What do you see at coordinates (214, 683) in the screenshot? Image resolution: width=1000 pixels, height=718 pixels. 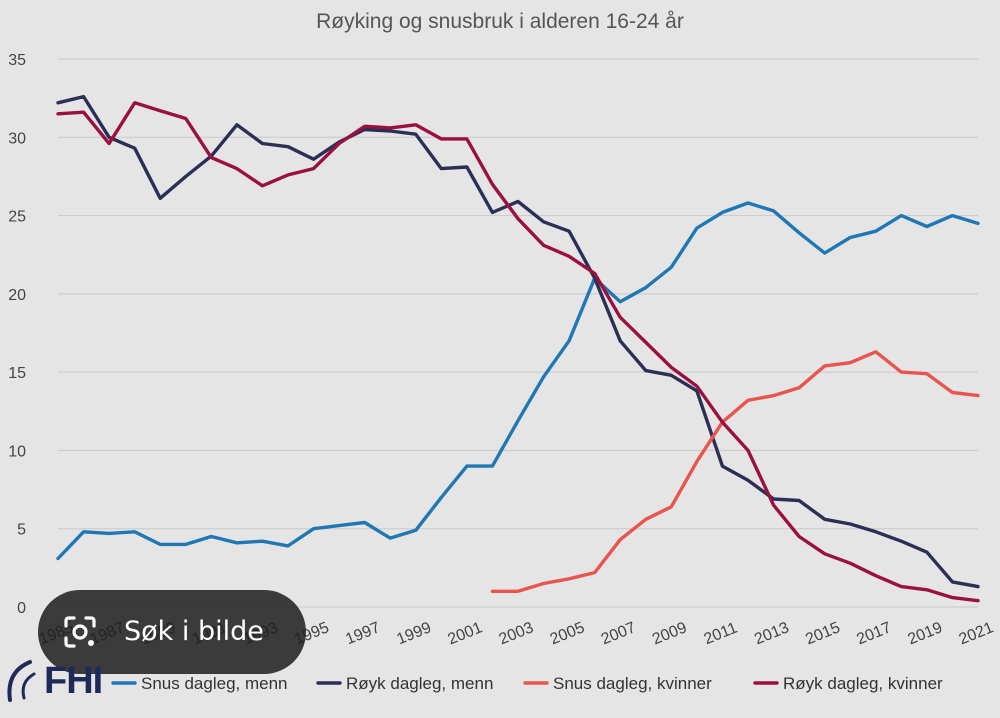 I see `legend-label: Snus dagleg, menn` at bounding box center [214, 683].